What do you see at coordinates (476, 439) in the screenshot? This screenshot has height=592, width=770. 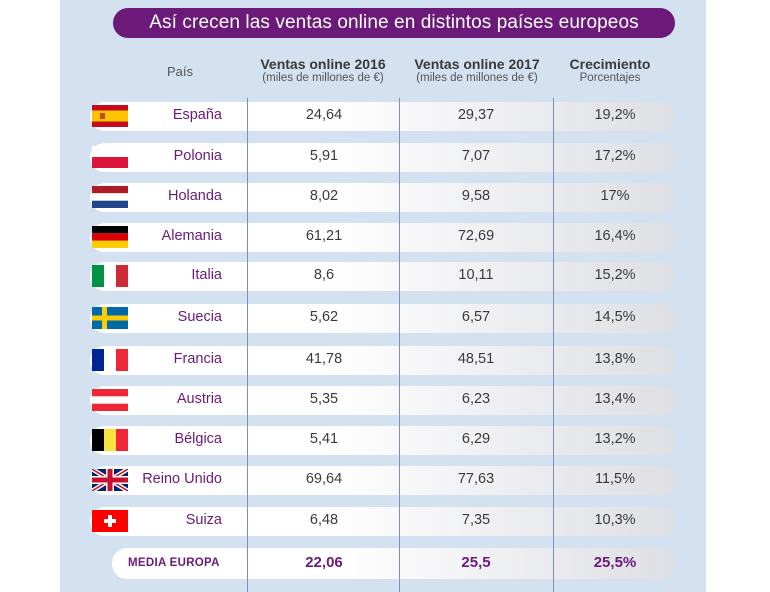 I see `value-2017: 6,29` at bounding box center [476, 439].